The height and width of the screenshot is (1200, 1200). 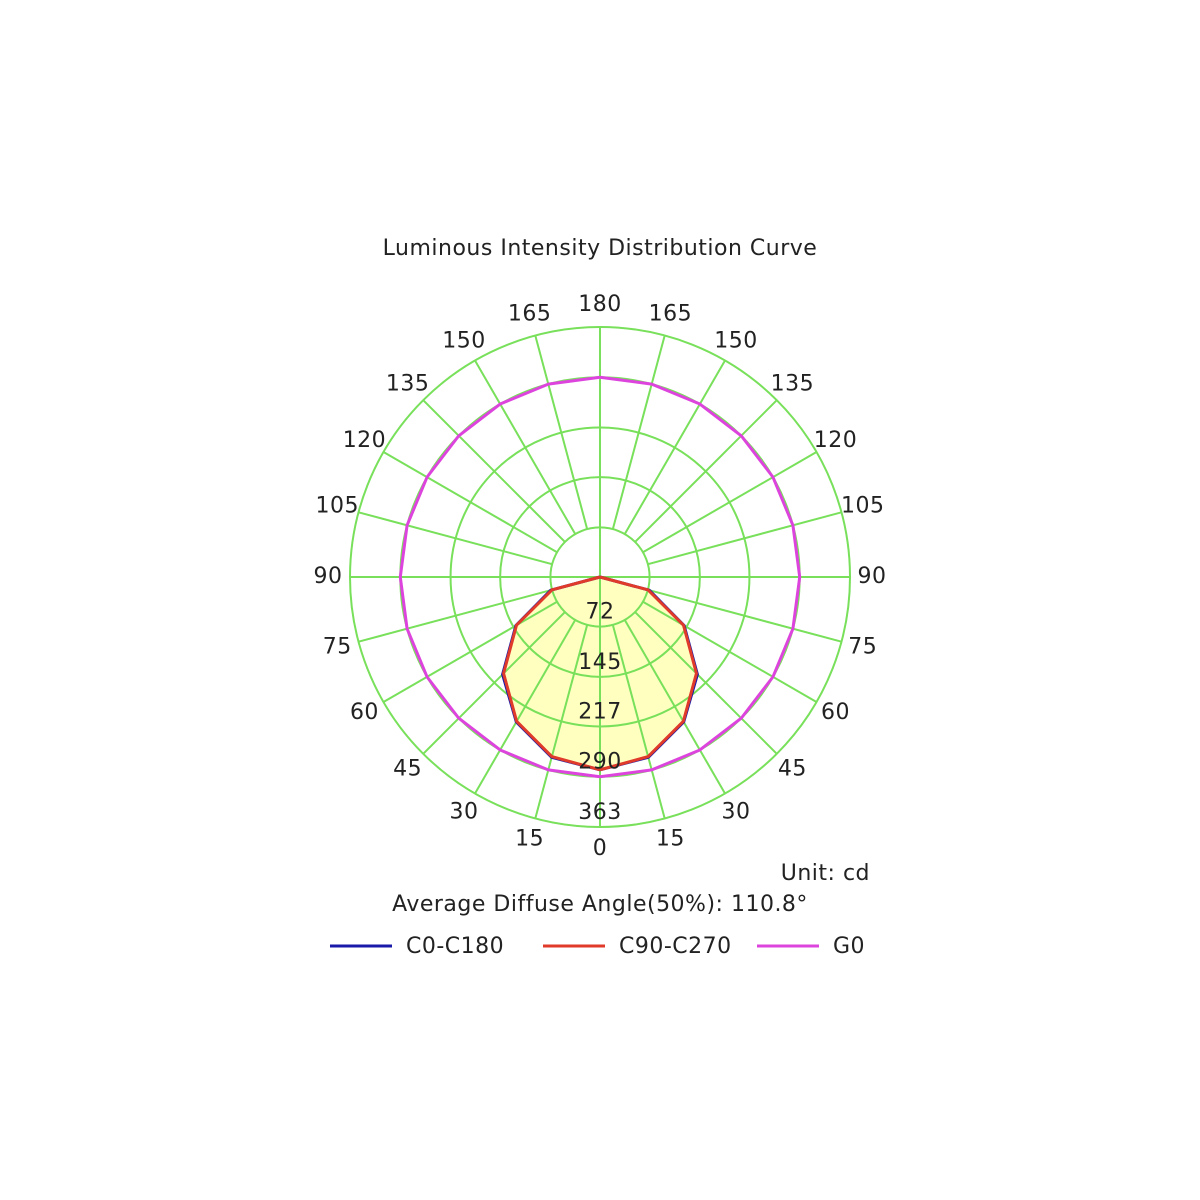 I want to click on legend-label: C90-C270, so click(x=675, y=946).